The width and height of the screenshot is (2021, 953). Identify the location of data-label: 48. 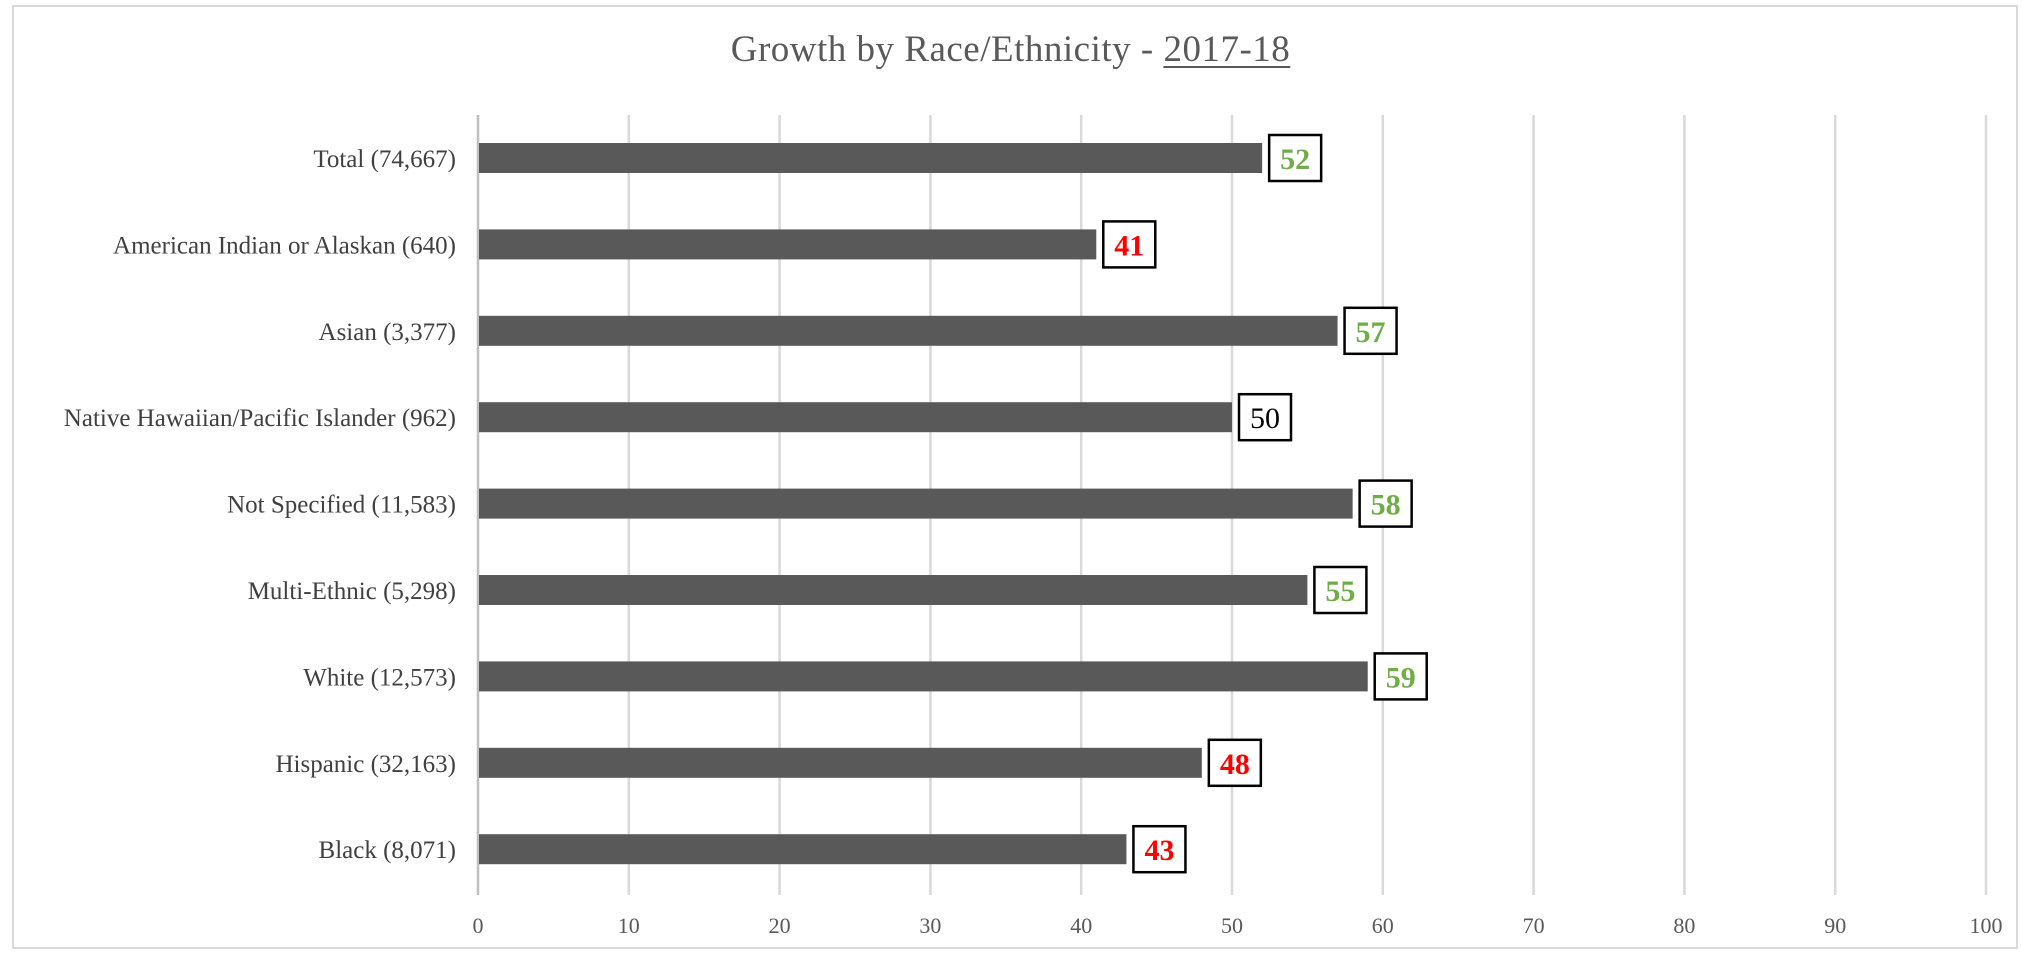
(1235, 764).